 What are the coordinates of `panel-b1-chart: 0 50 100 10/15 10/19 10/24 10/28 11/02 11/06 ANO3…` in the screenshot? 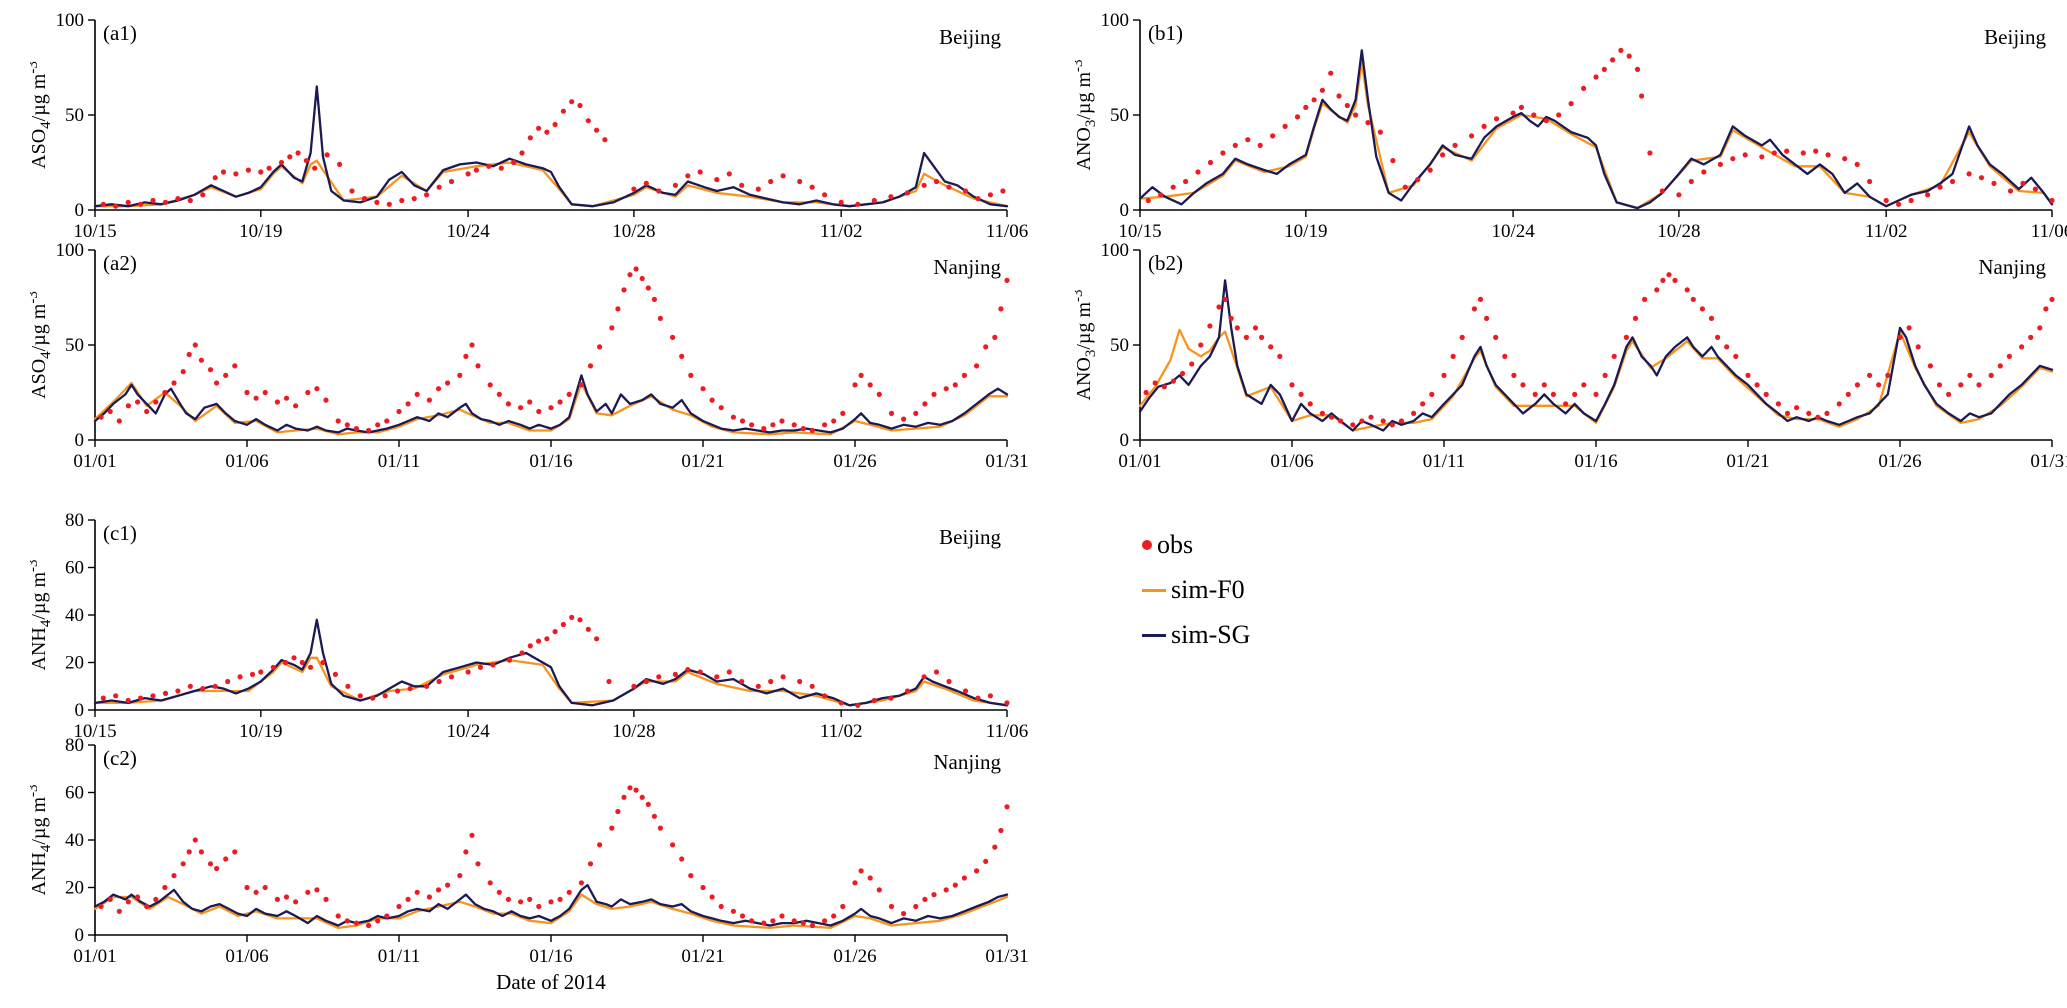 It's located at (1568, 131).